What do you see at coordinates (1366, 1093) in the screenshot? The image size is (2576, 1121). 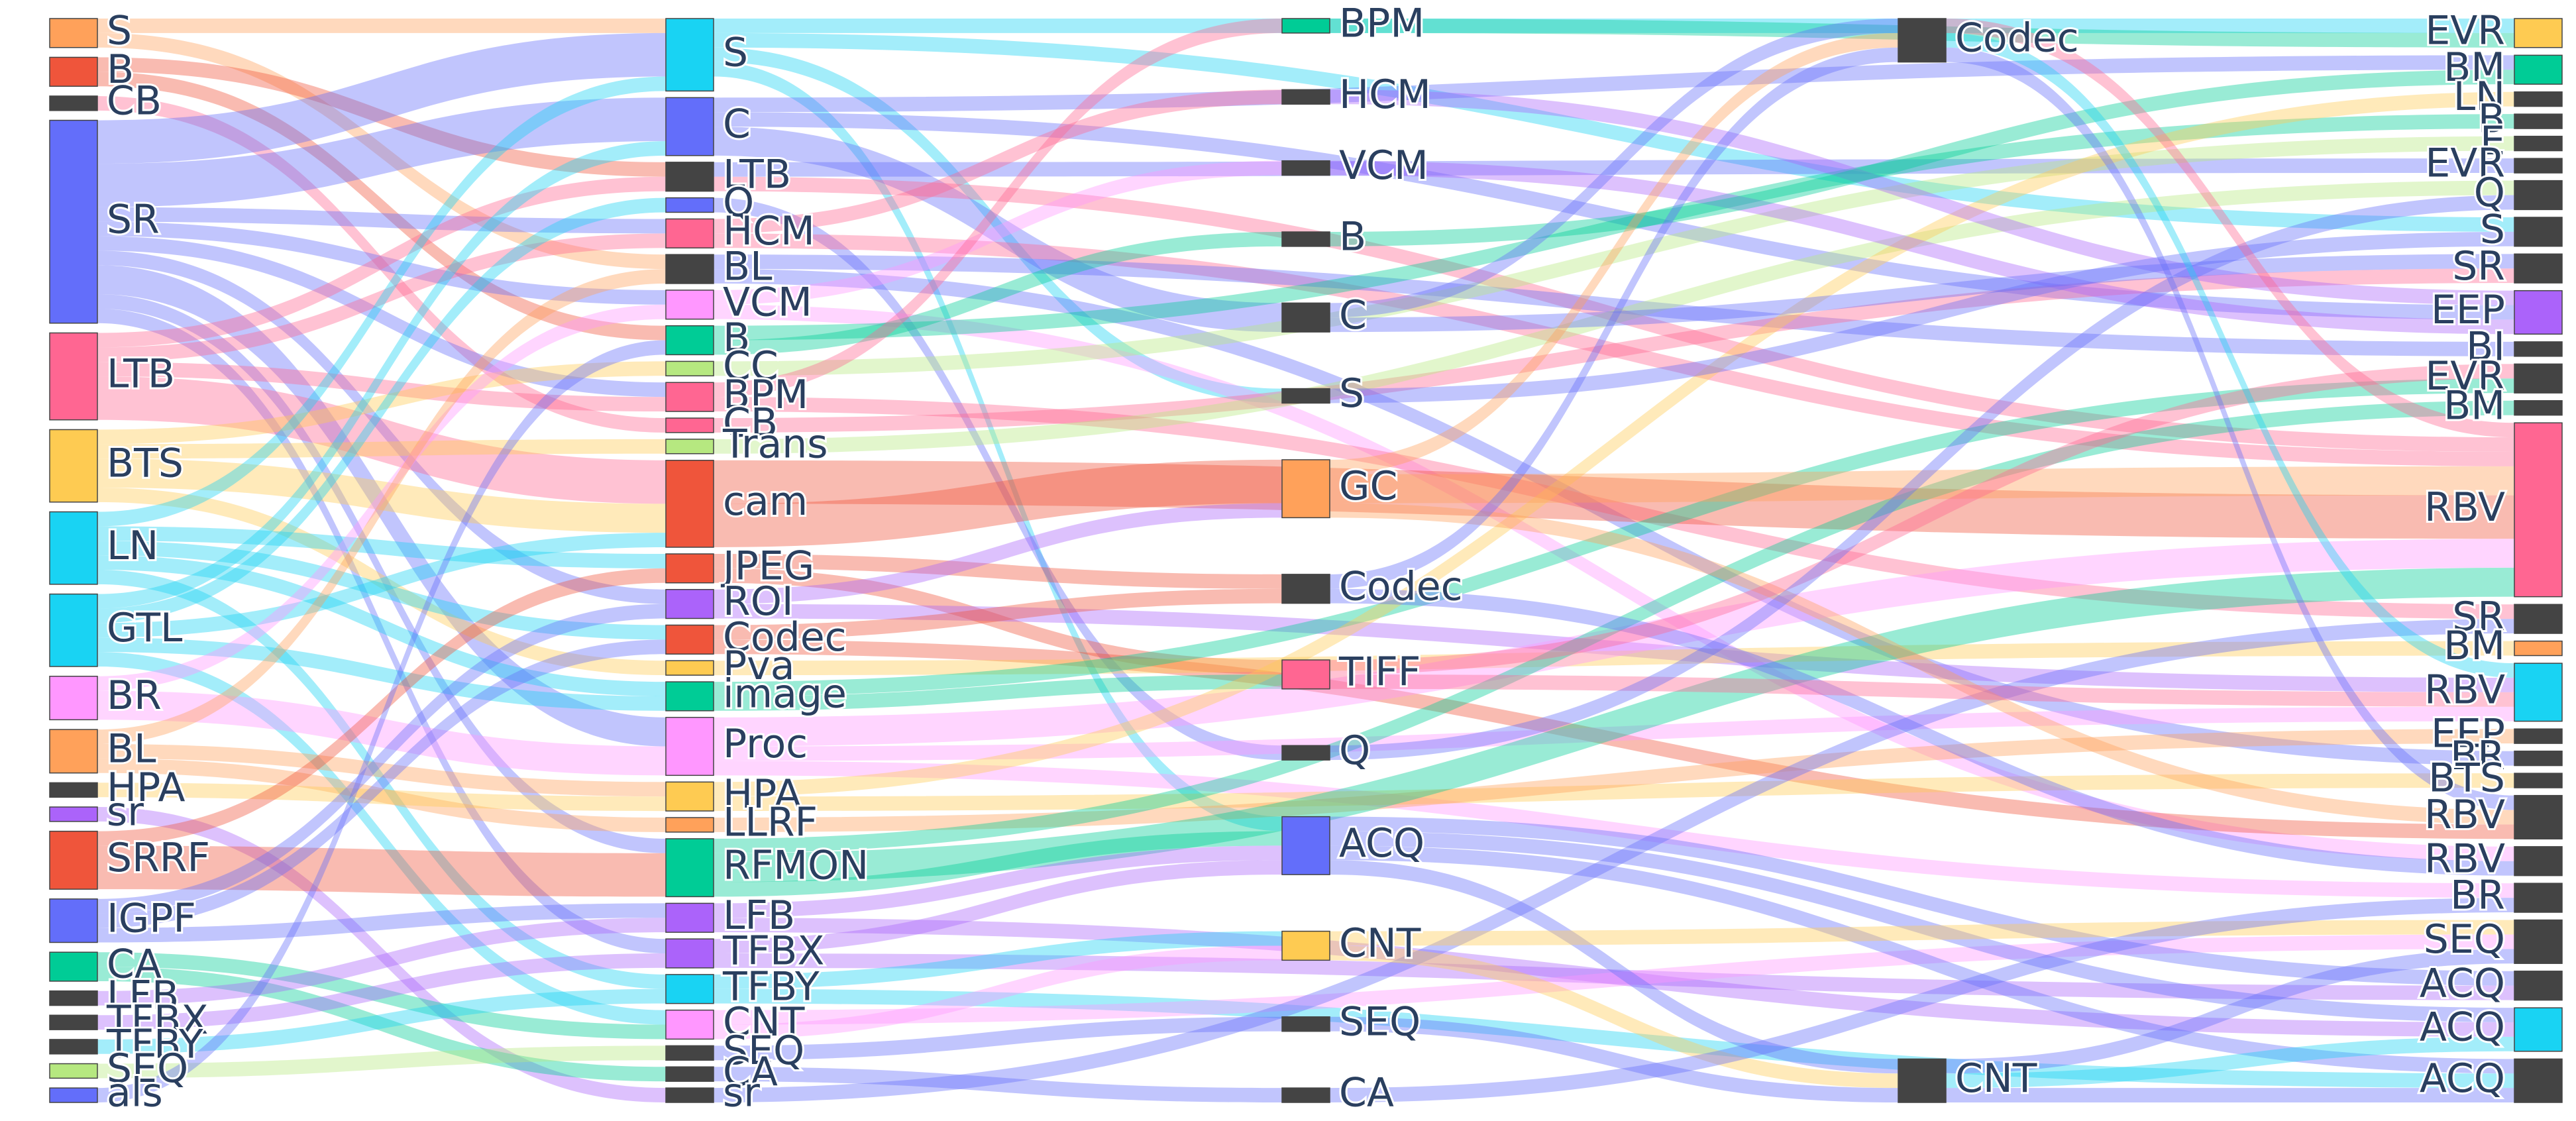 I see `node-label: CA` at bounding box center [1366, 1093].